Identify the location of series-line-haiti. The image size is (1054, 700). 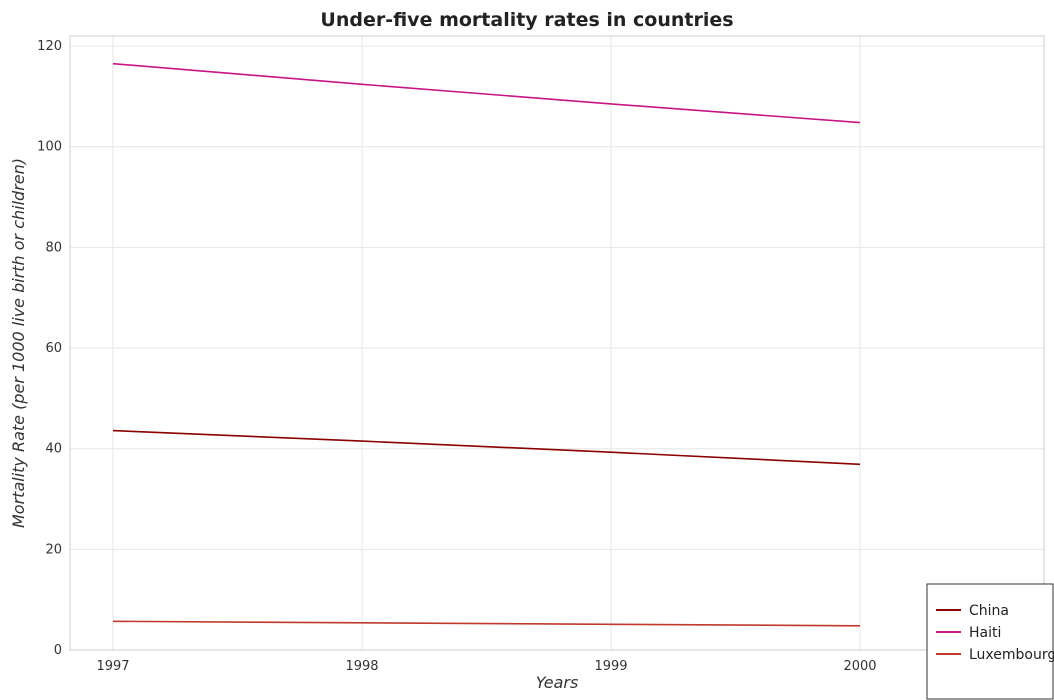
(486, 93).